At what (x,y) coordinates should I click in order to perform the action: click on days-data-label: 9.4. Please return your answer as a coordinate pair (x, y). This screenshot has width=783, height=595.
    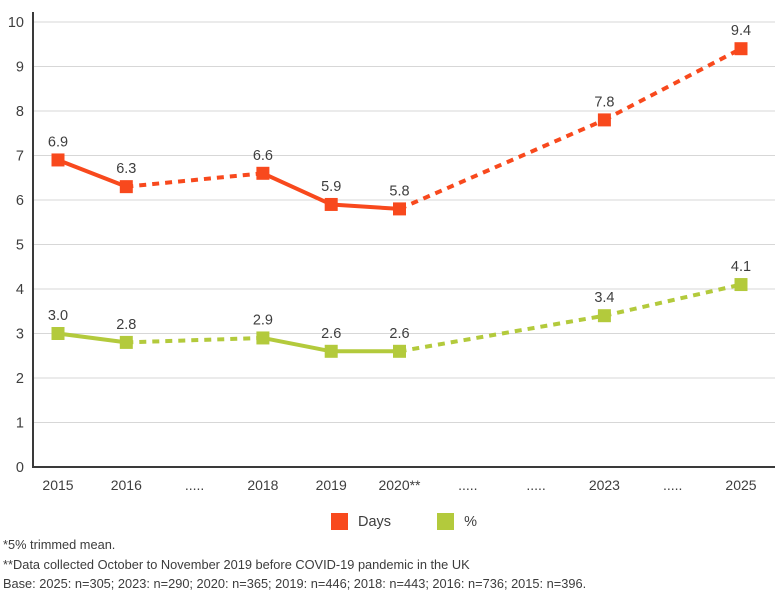
    Looking at the image, I should click on (741, 31).